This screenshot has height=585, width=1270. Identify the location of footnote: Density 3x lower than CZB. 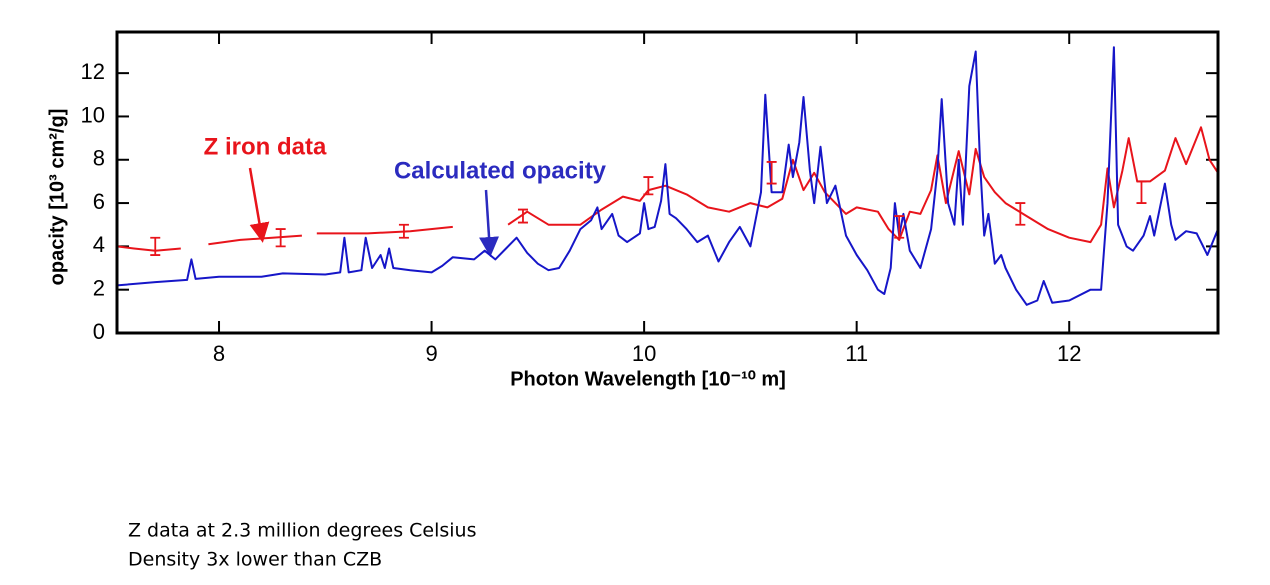
(255, 560).